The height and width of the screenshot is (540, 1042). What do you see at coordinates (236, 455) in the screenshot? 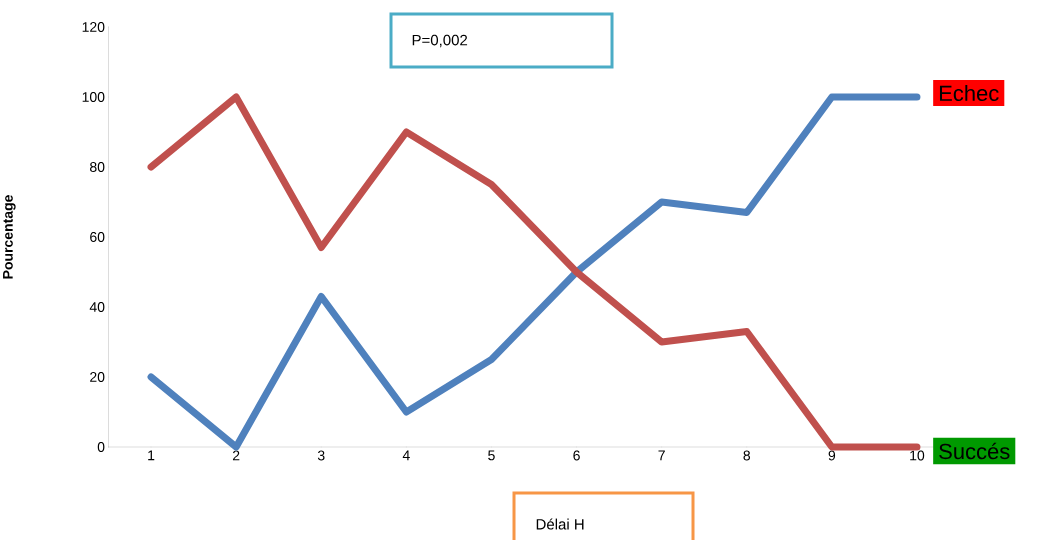
I see `x-tick-label: 2` at bounding box center [236, 455].